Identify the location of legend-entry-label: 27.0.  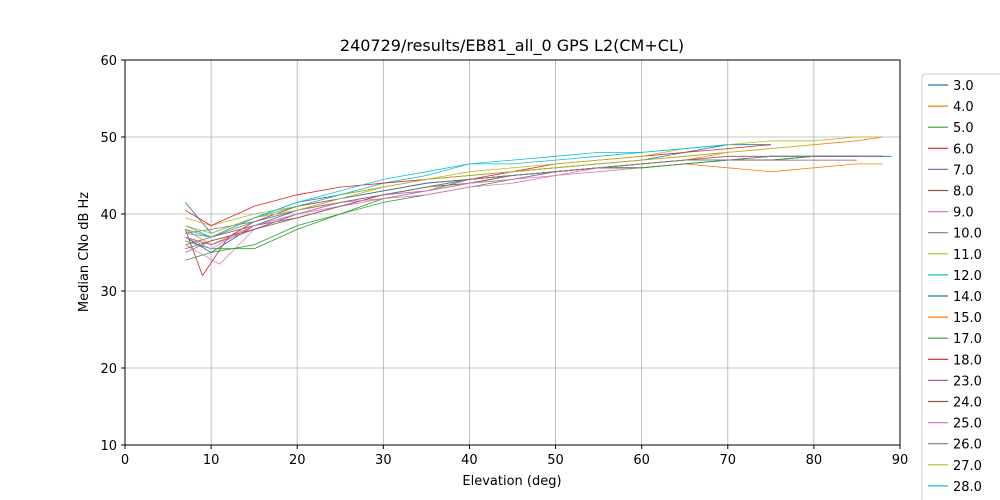
(967, 466).